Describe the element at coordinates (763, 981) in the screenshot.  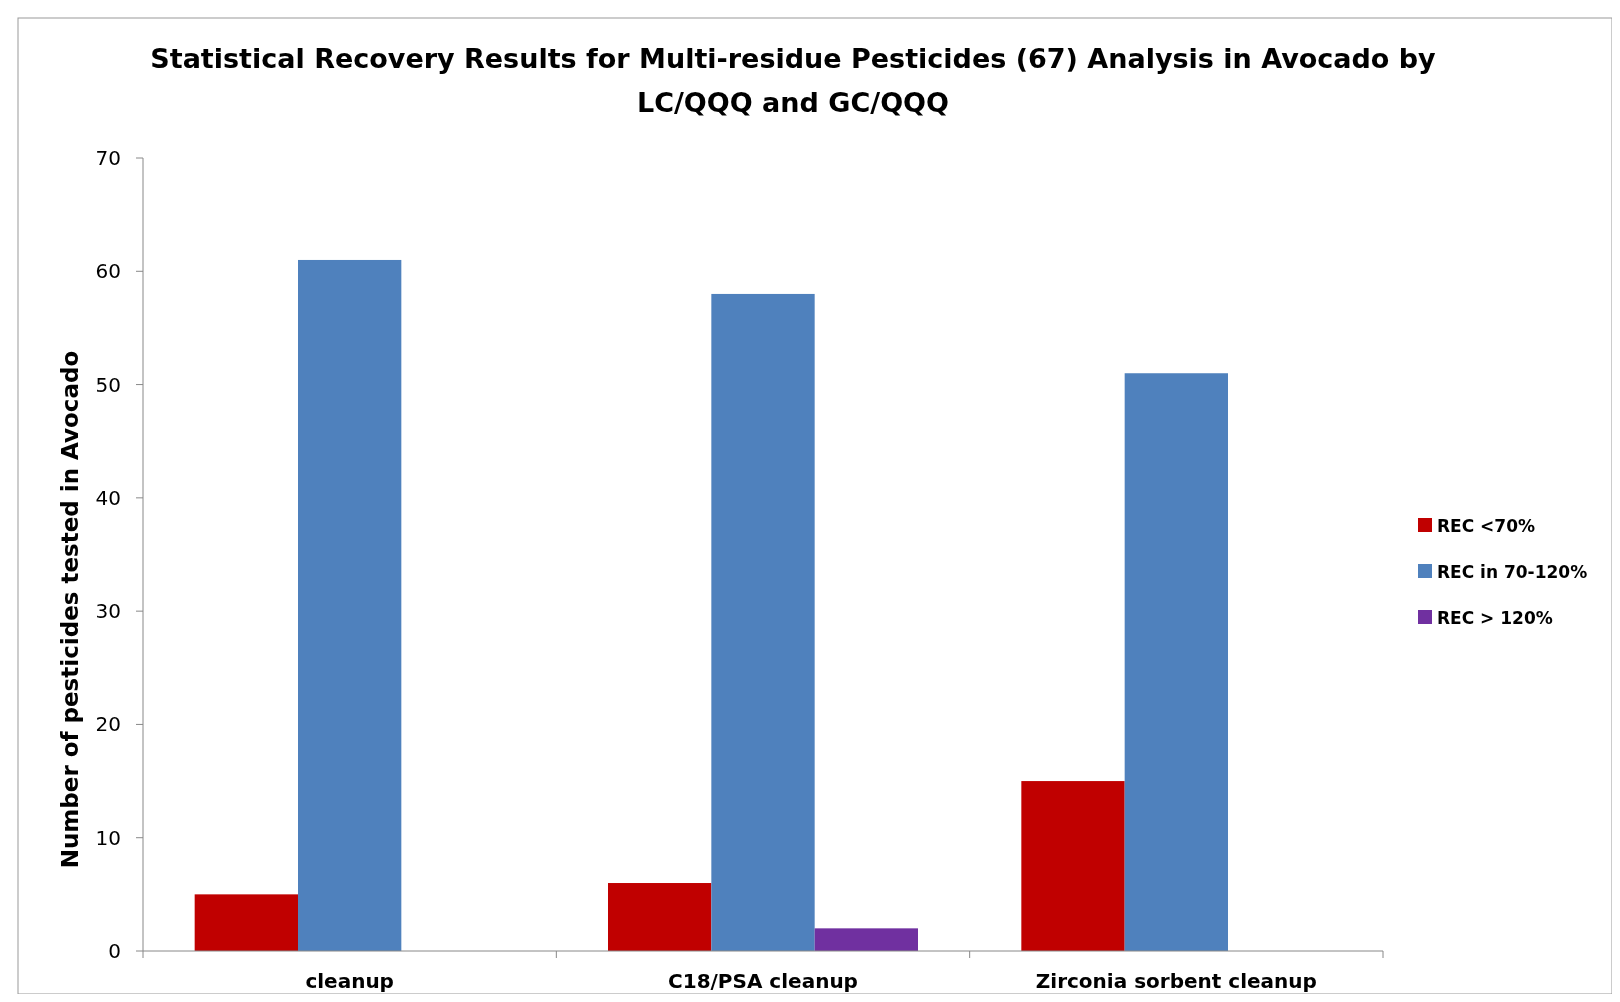
I see `x-tick-label: C18/PSA cleanup` at that location.